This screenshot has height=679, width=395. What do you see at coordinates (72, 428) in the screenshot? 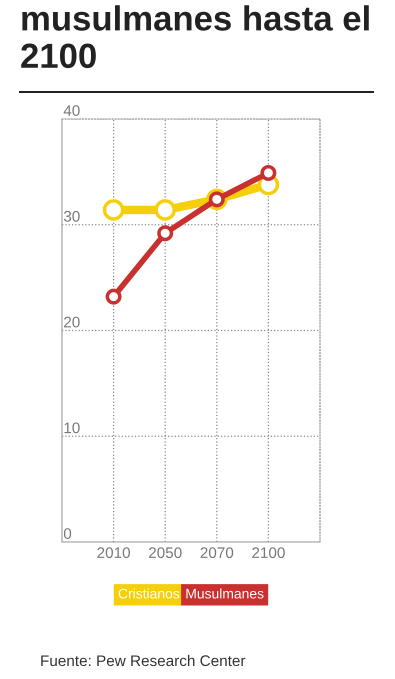
I see `y-tick-label: 10` at bounding box center [72, 428].